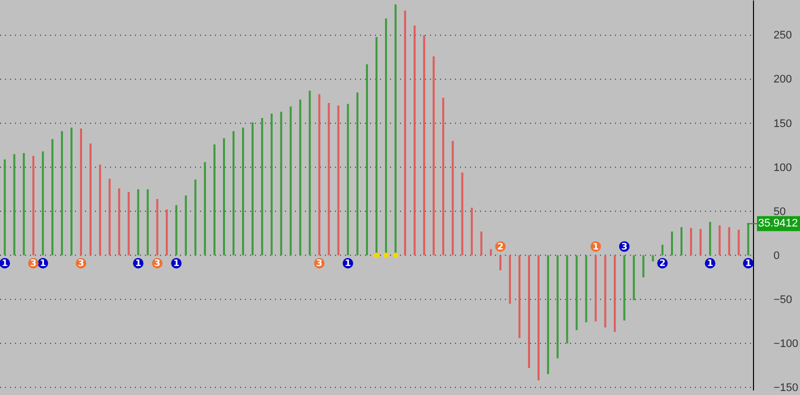 The image size is (800, 395). What do you see at coordinates (777, 256) in the screenshot?
I see `y-tick-label: 0` at bounding box center [777, 256].